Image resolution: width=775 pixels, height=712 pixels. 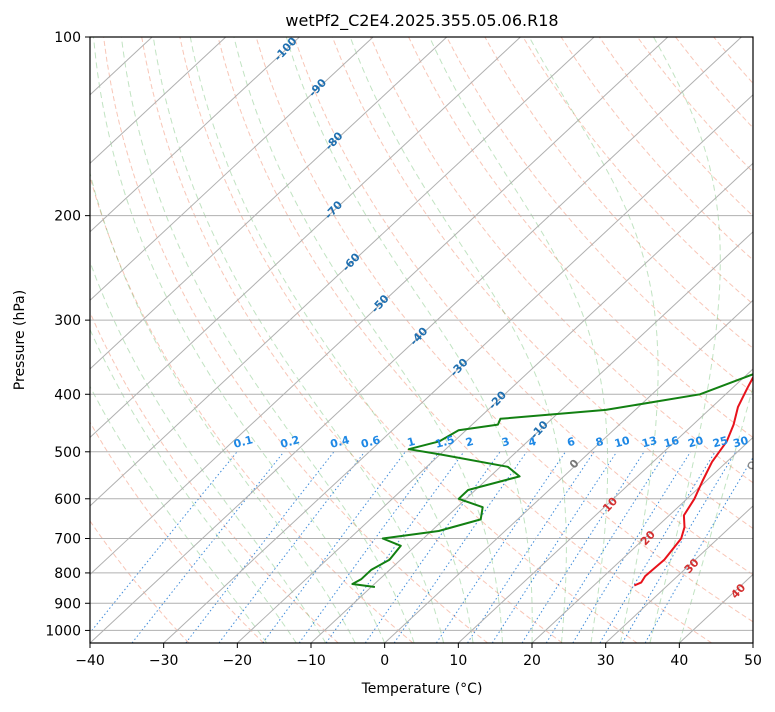 I want to click on mixing-ratio-label: 36, so click(x=761, y=442).